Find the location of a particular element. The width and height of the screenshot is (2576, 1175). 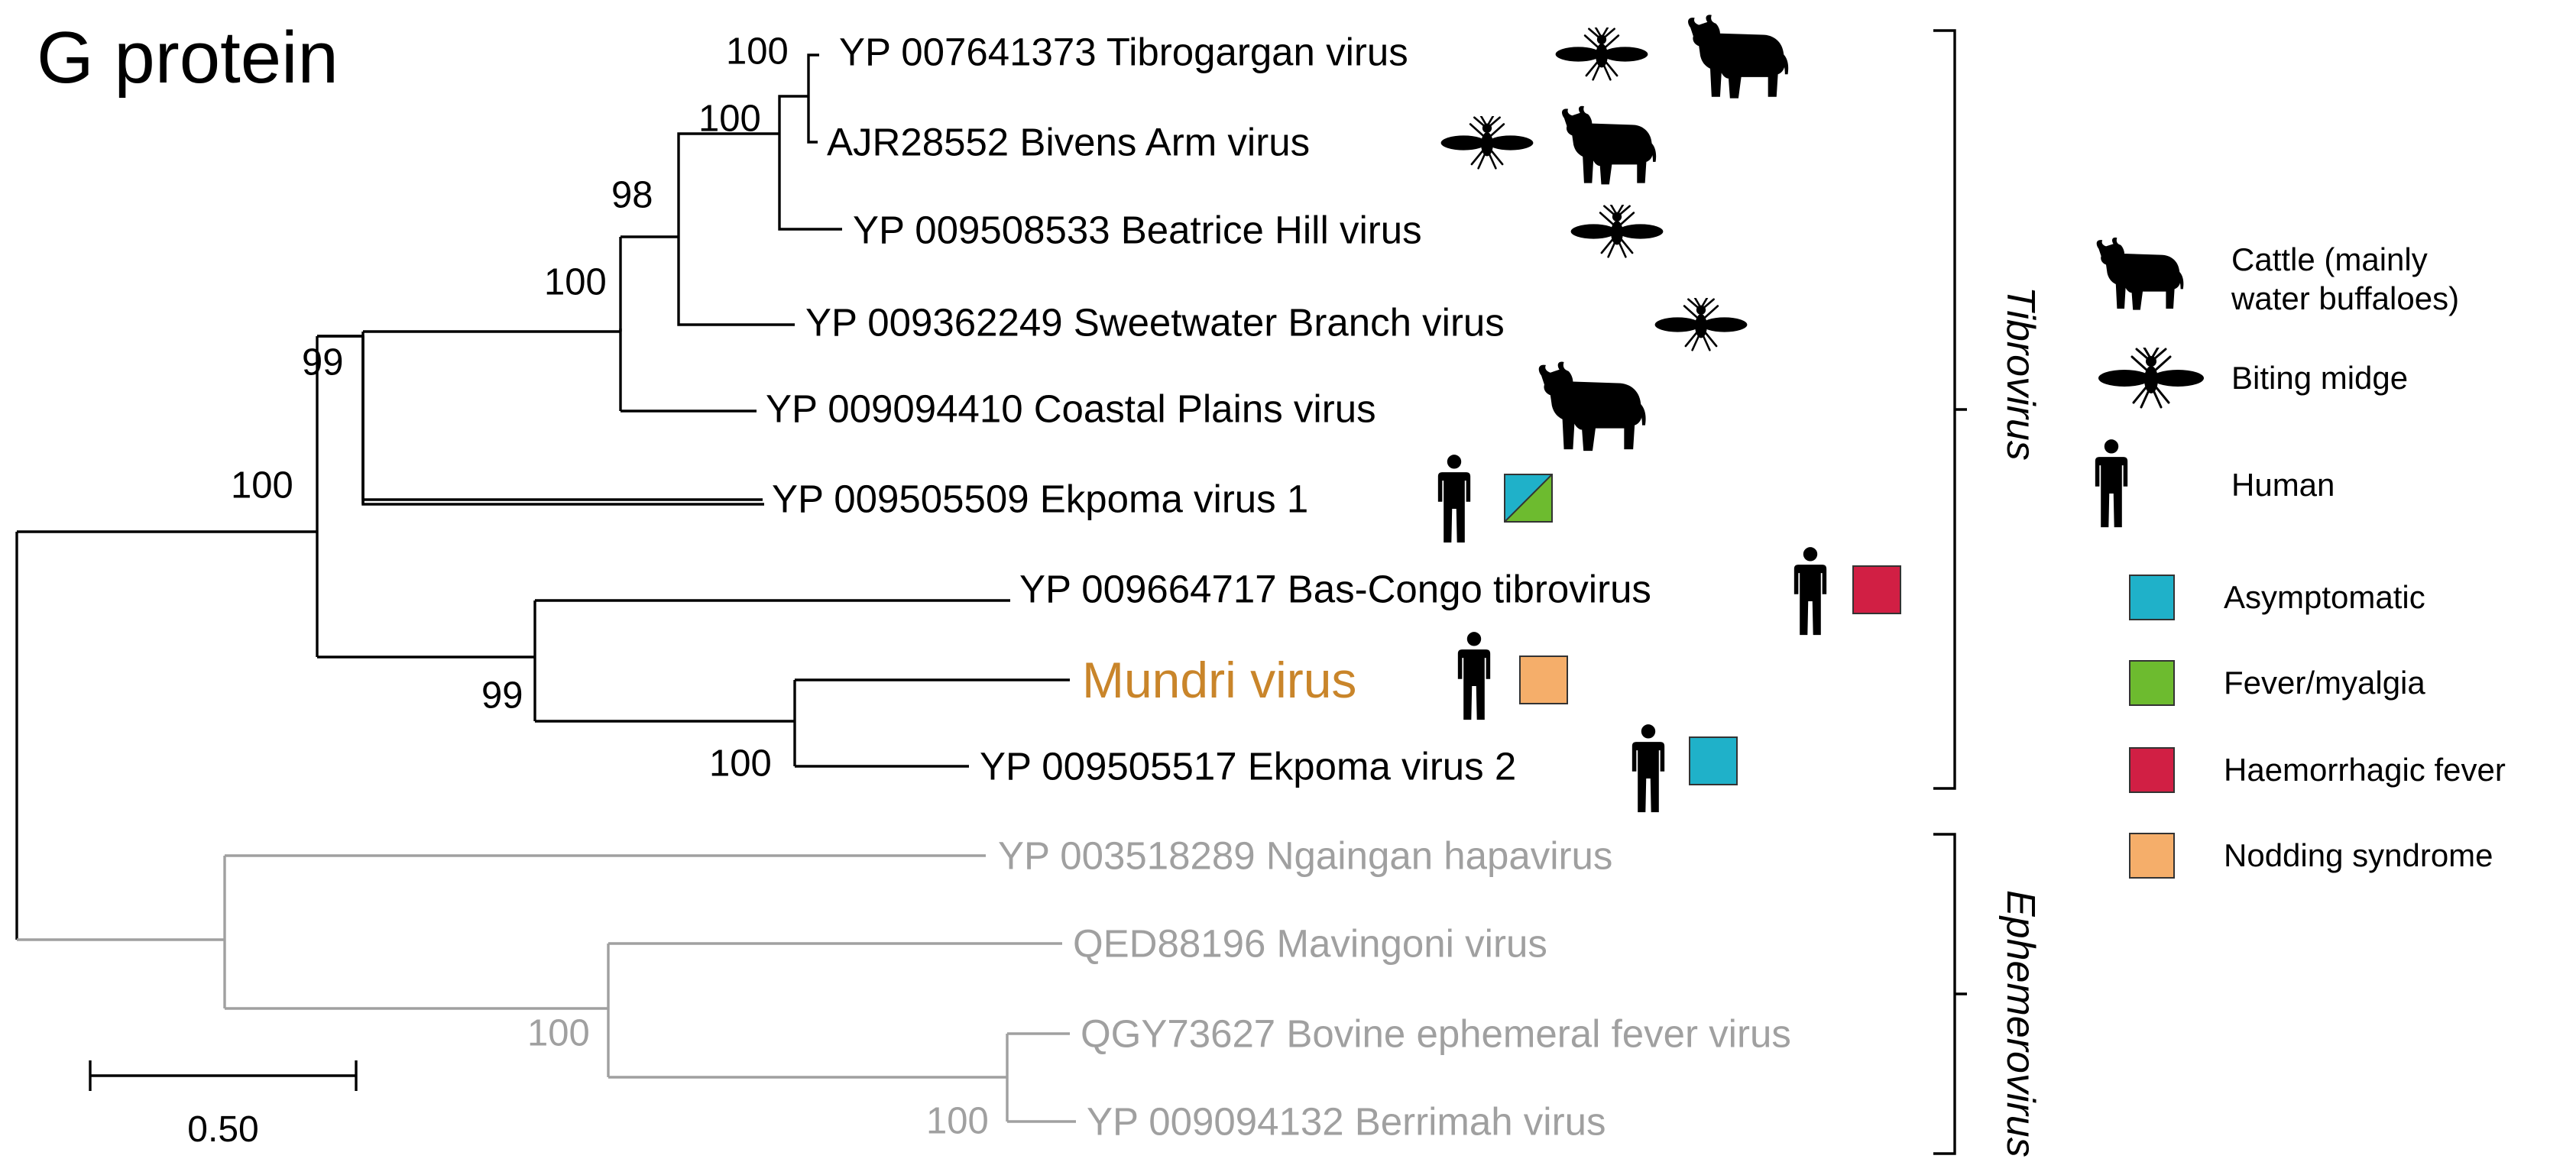

taxon-label-berrimah: YP 009094132 Berrimah virus is located at coordinates (1346, 1121).